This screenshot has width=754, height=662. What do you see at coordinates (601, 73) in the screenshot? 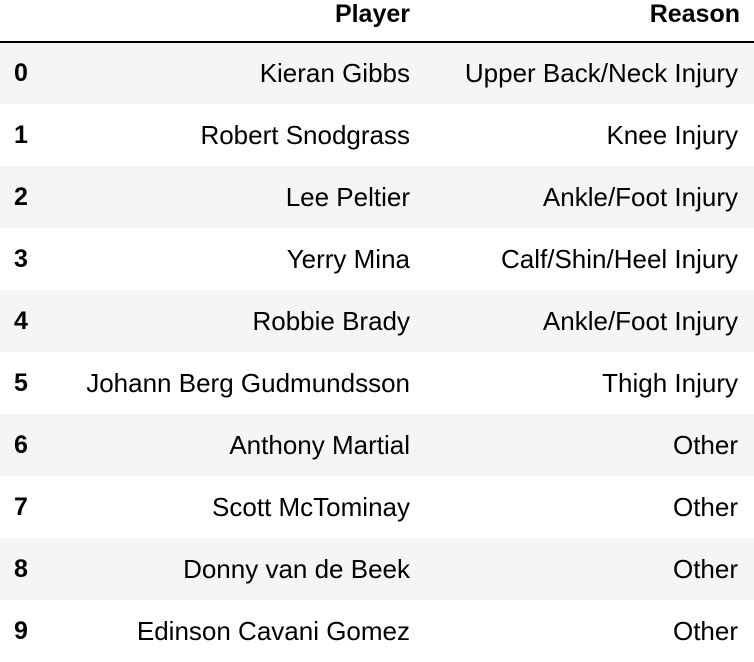
I see `reason-cell: Upper Back/Neck Injury` at bounding box center [601, 73].